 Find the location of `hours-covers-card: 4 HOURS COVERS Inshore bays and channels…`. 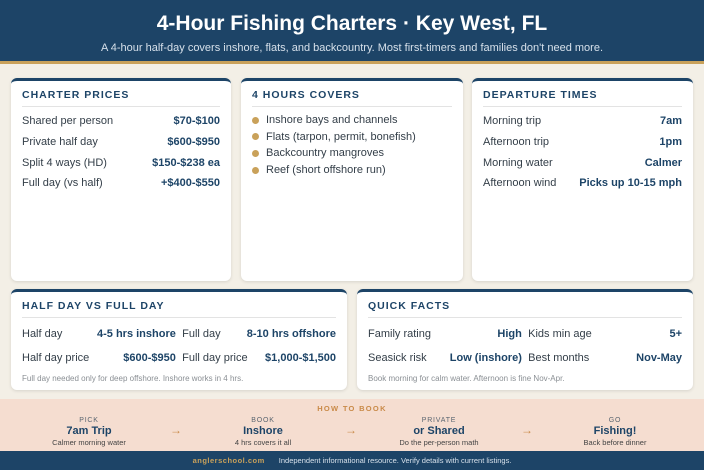

hours-covers-card: 4 HOURS COVERS Inshore bays and channels… is located at coordinates (352, 179).